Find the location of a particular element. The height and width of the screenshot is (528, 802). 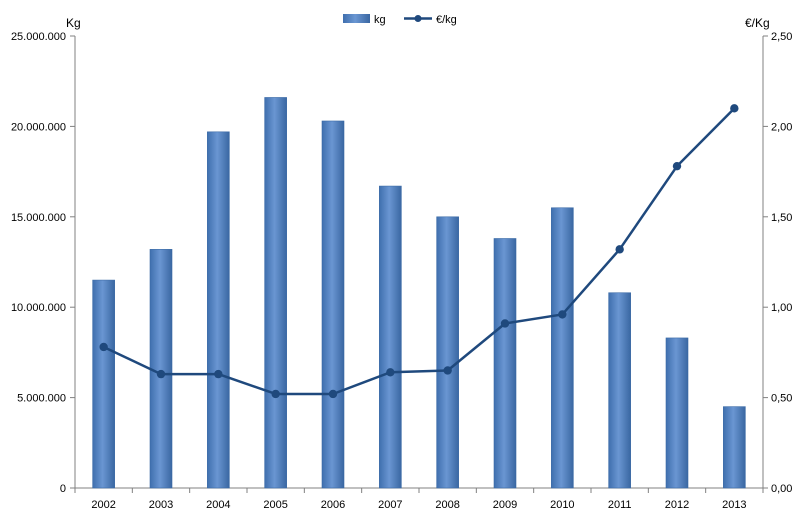

bar-kg-2005 is located at coordinates (275, 293).